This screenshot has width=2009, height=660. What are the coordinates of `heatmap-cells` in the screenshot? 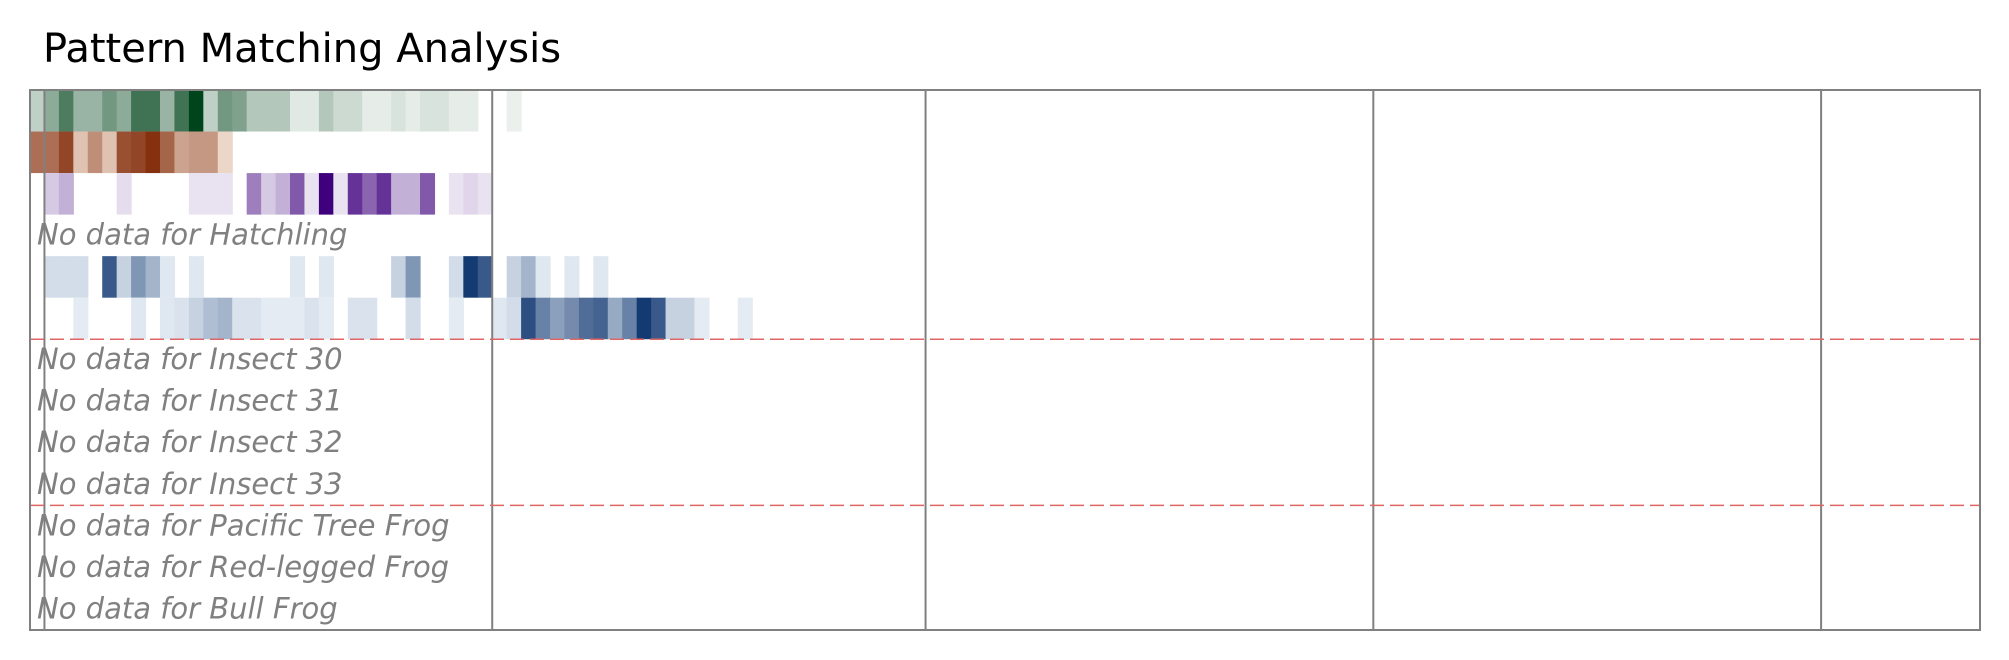 It's located at (391, 215).